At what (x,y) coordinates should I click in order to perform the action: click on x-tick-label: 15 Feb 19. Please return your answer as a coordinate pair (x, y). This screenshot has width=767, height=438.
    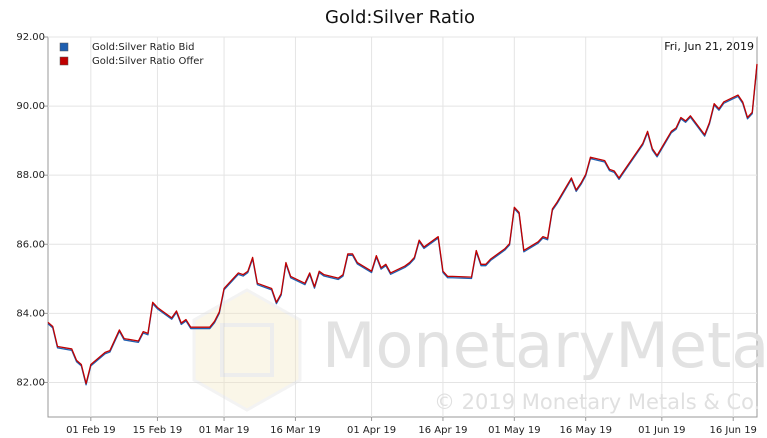
    Looking at the image, I should click on (158, 430).